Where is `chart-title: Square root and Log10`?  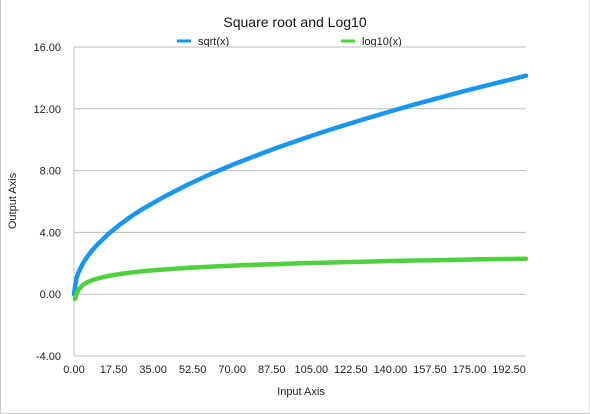
chart-title: Square root and Log10 is located at coordinates (294, 22).